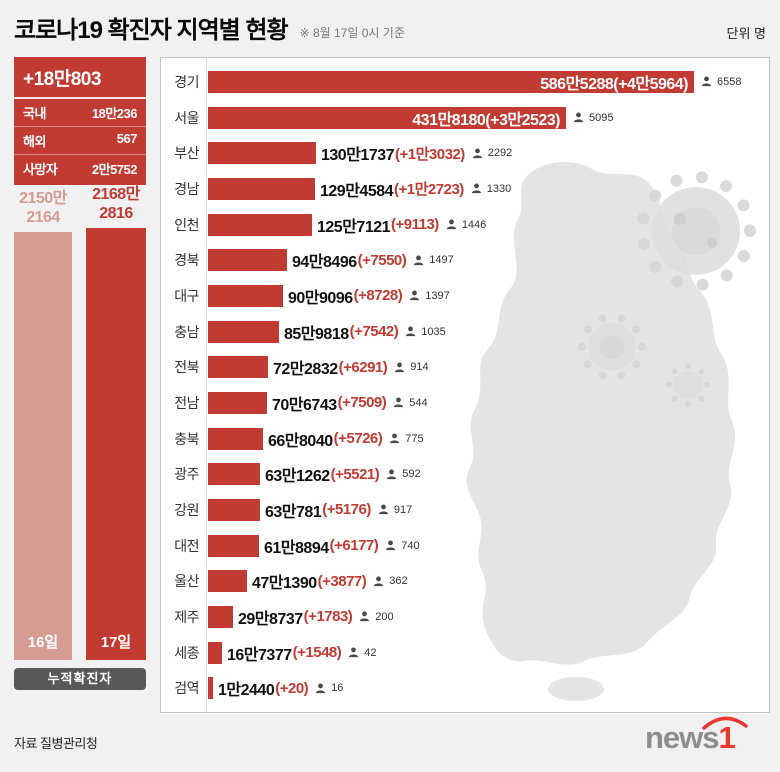  I want to click on region-bar-area: 1만2440 (+20) 16, so click(487, 688).